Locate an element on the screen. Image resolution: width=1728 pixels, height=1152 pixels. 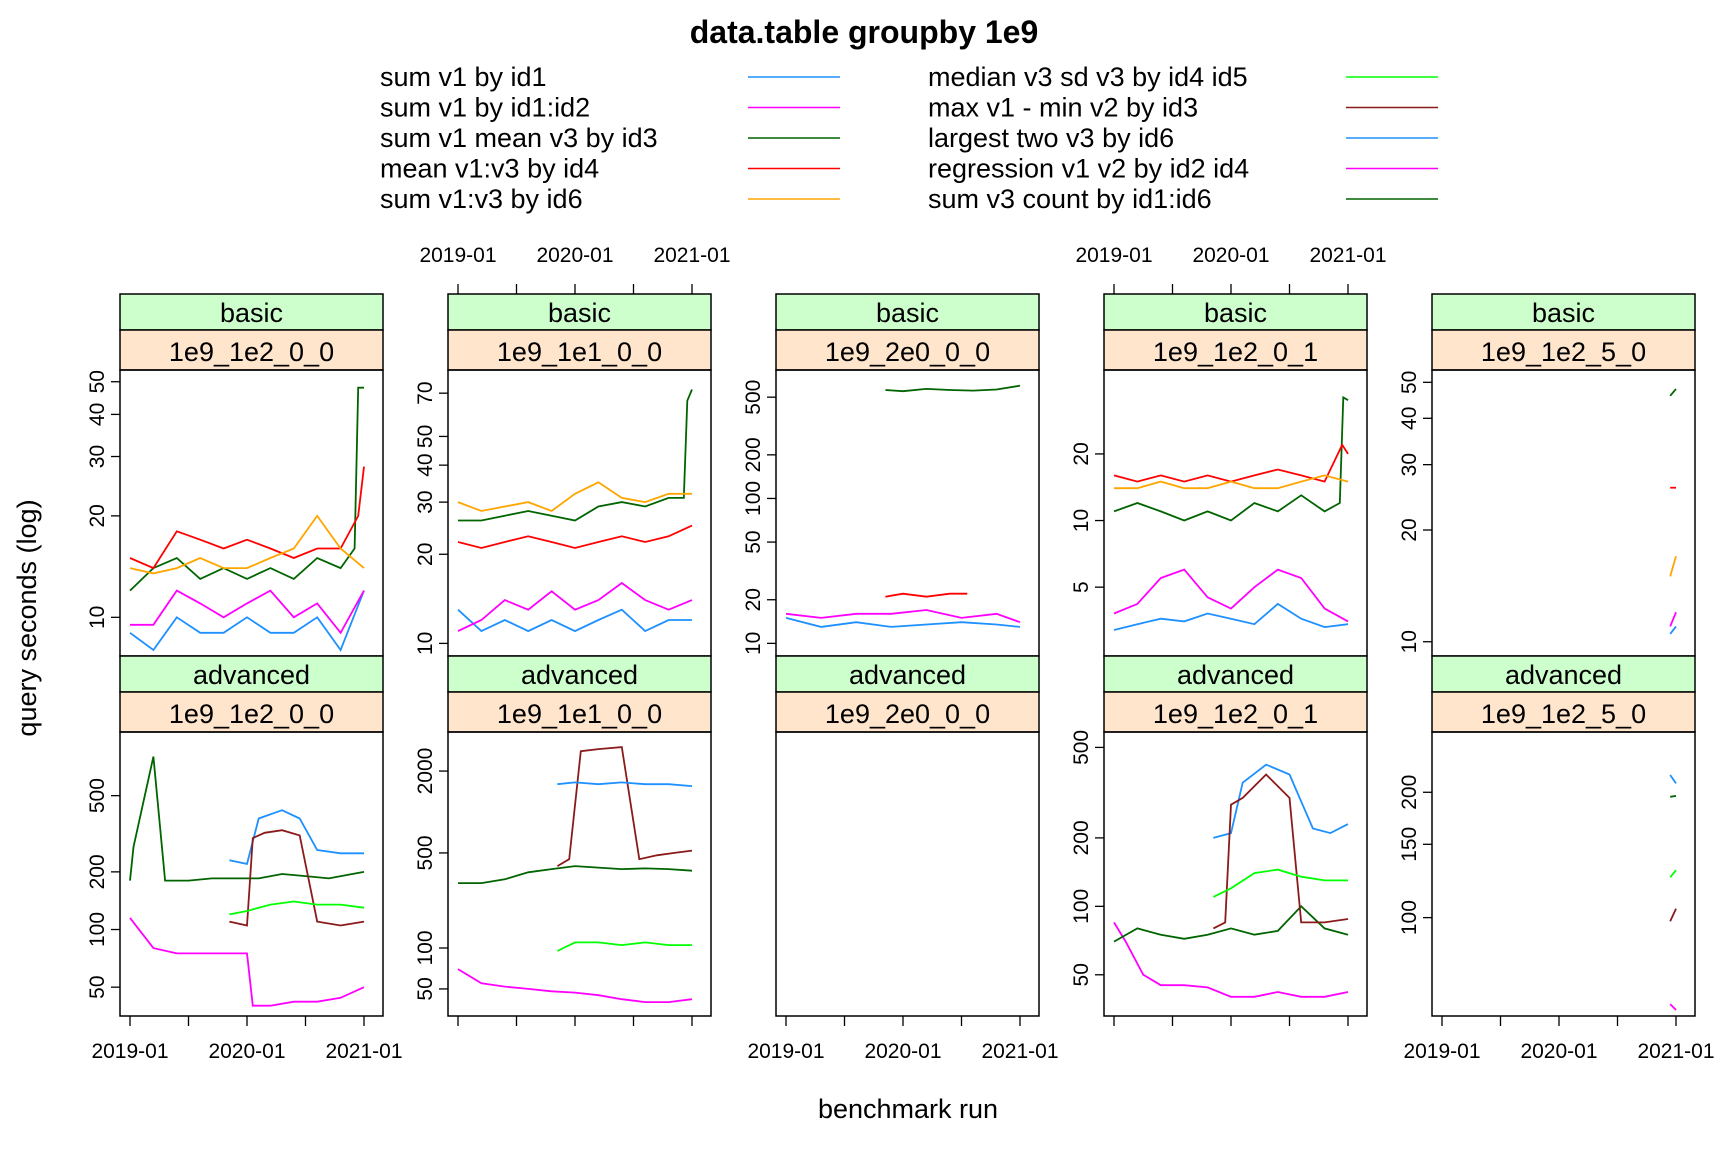
strip-data-label: 1e9_2e0_0_0 is located at coordinates (907, 714).